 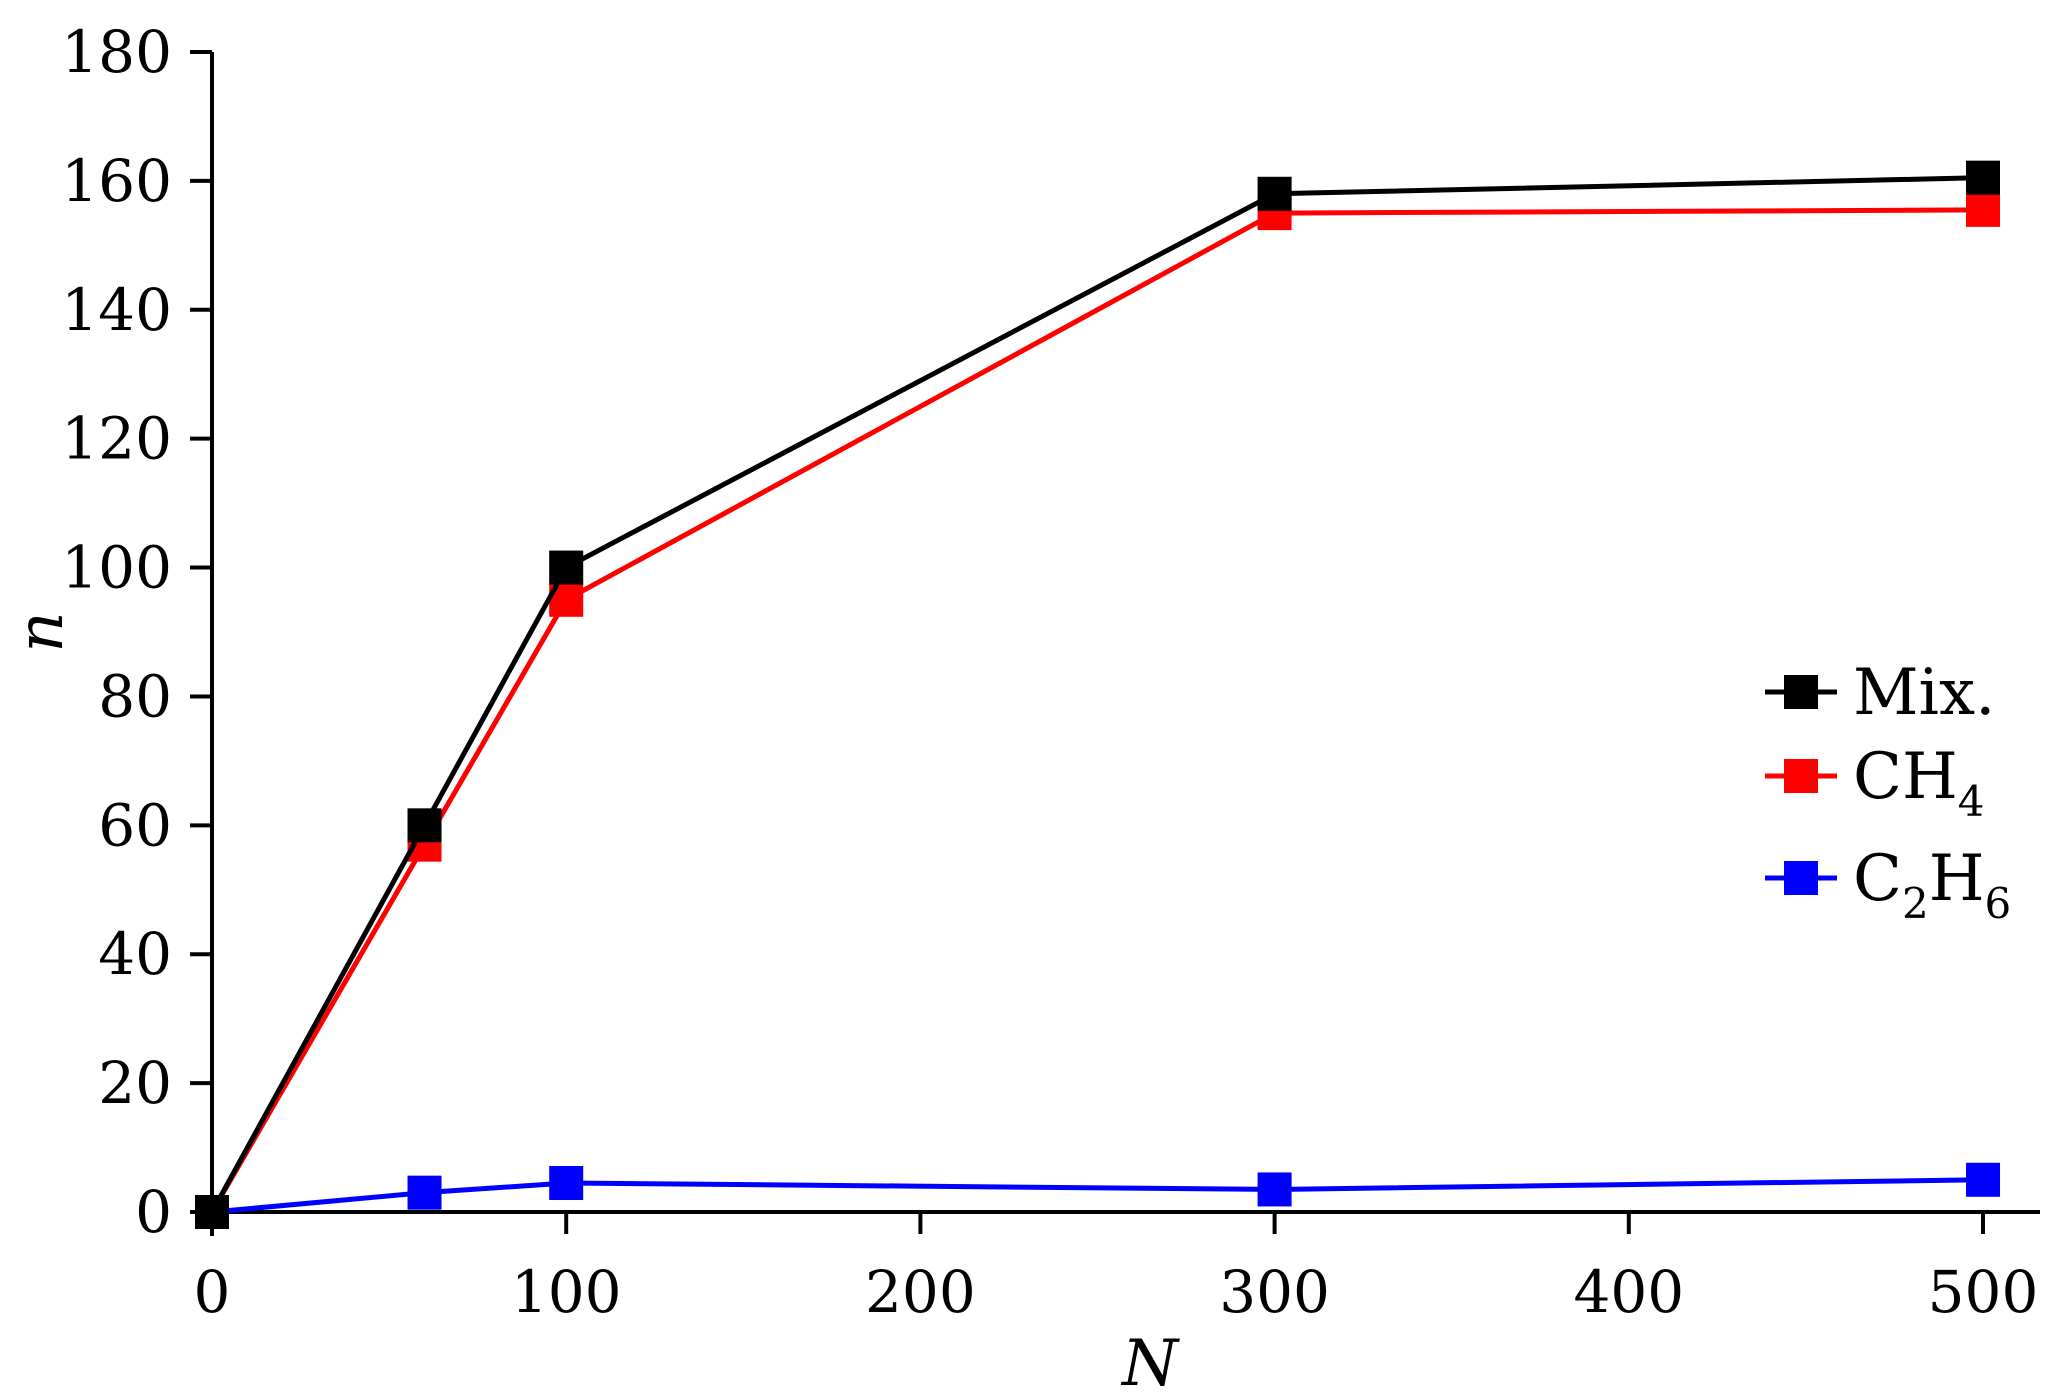 I want to click on legend-item: CH4, so click(x=1875, y=783).